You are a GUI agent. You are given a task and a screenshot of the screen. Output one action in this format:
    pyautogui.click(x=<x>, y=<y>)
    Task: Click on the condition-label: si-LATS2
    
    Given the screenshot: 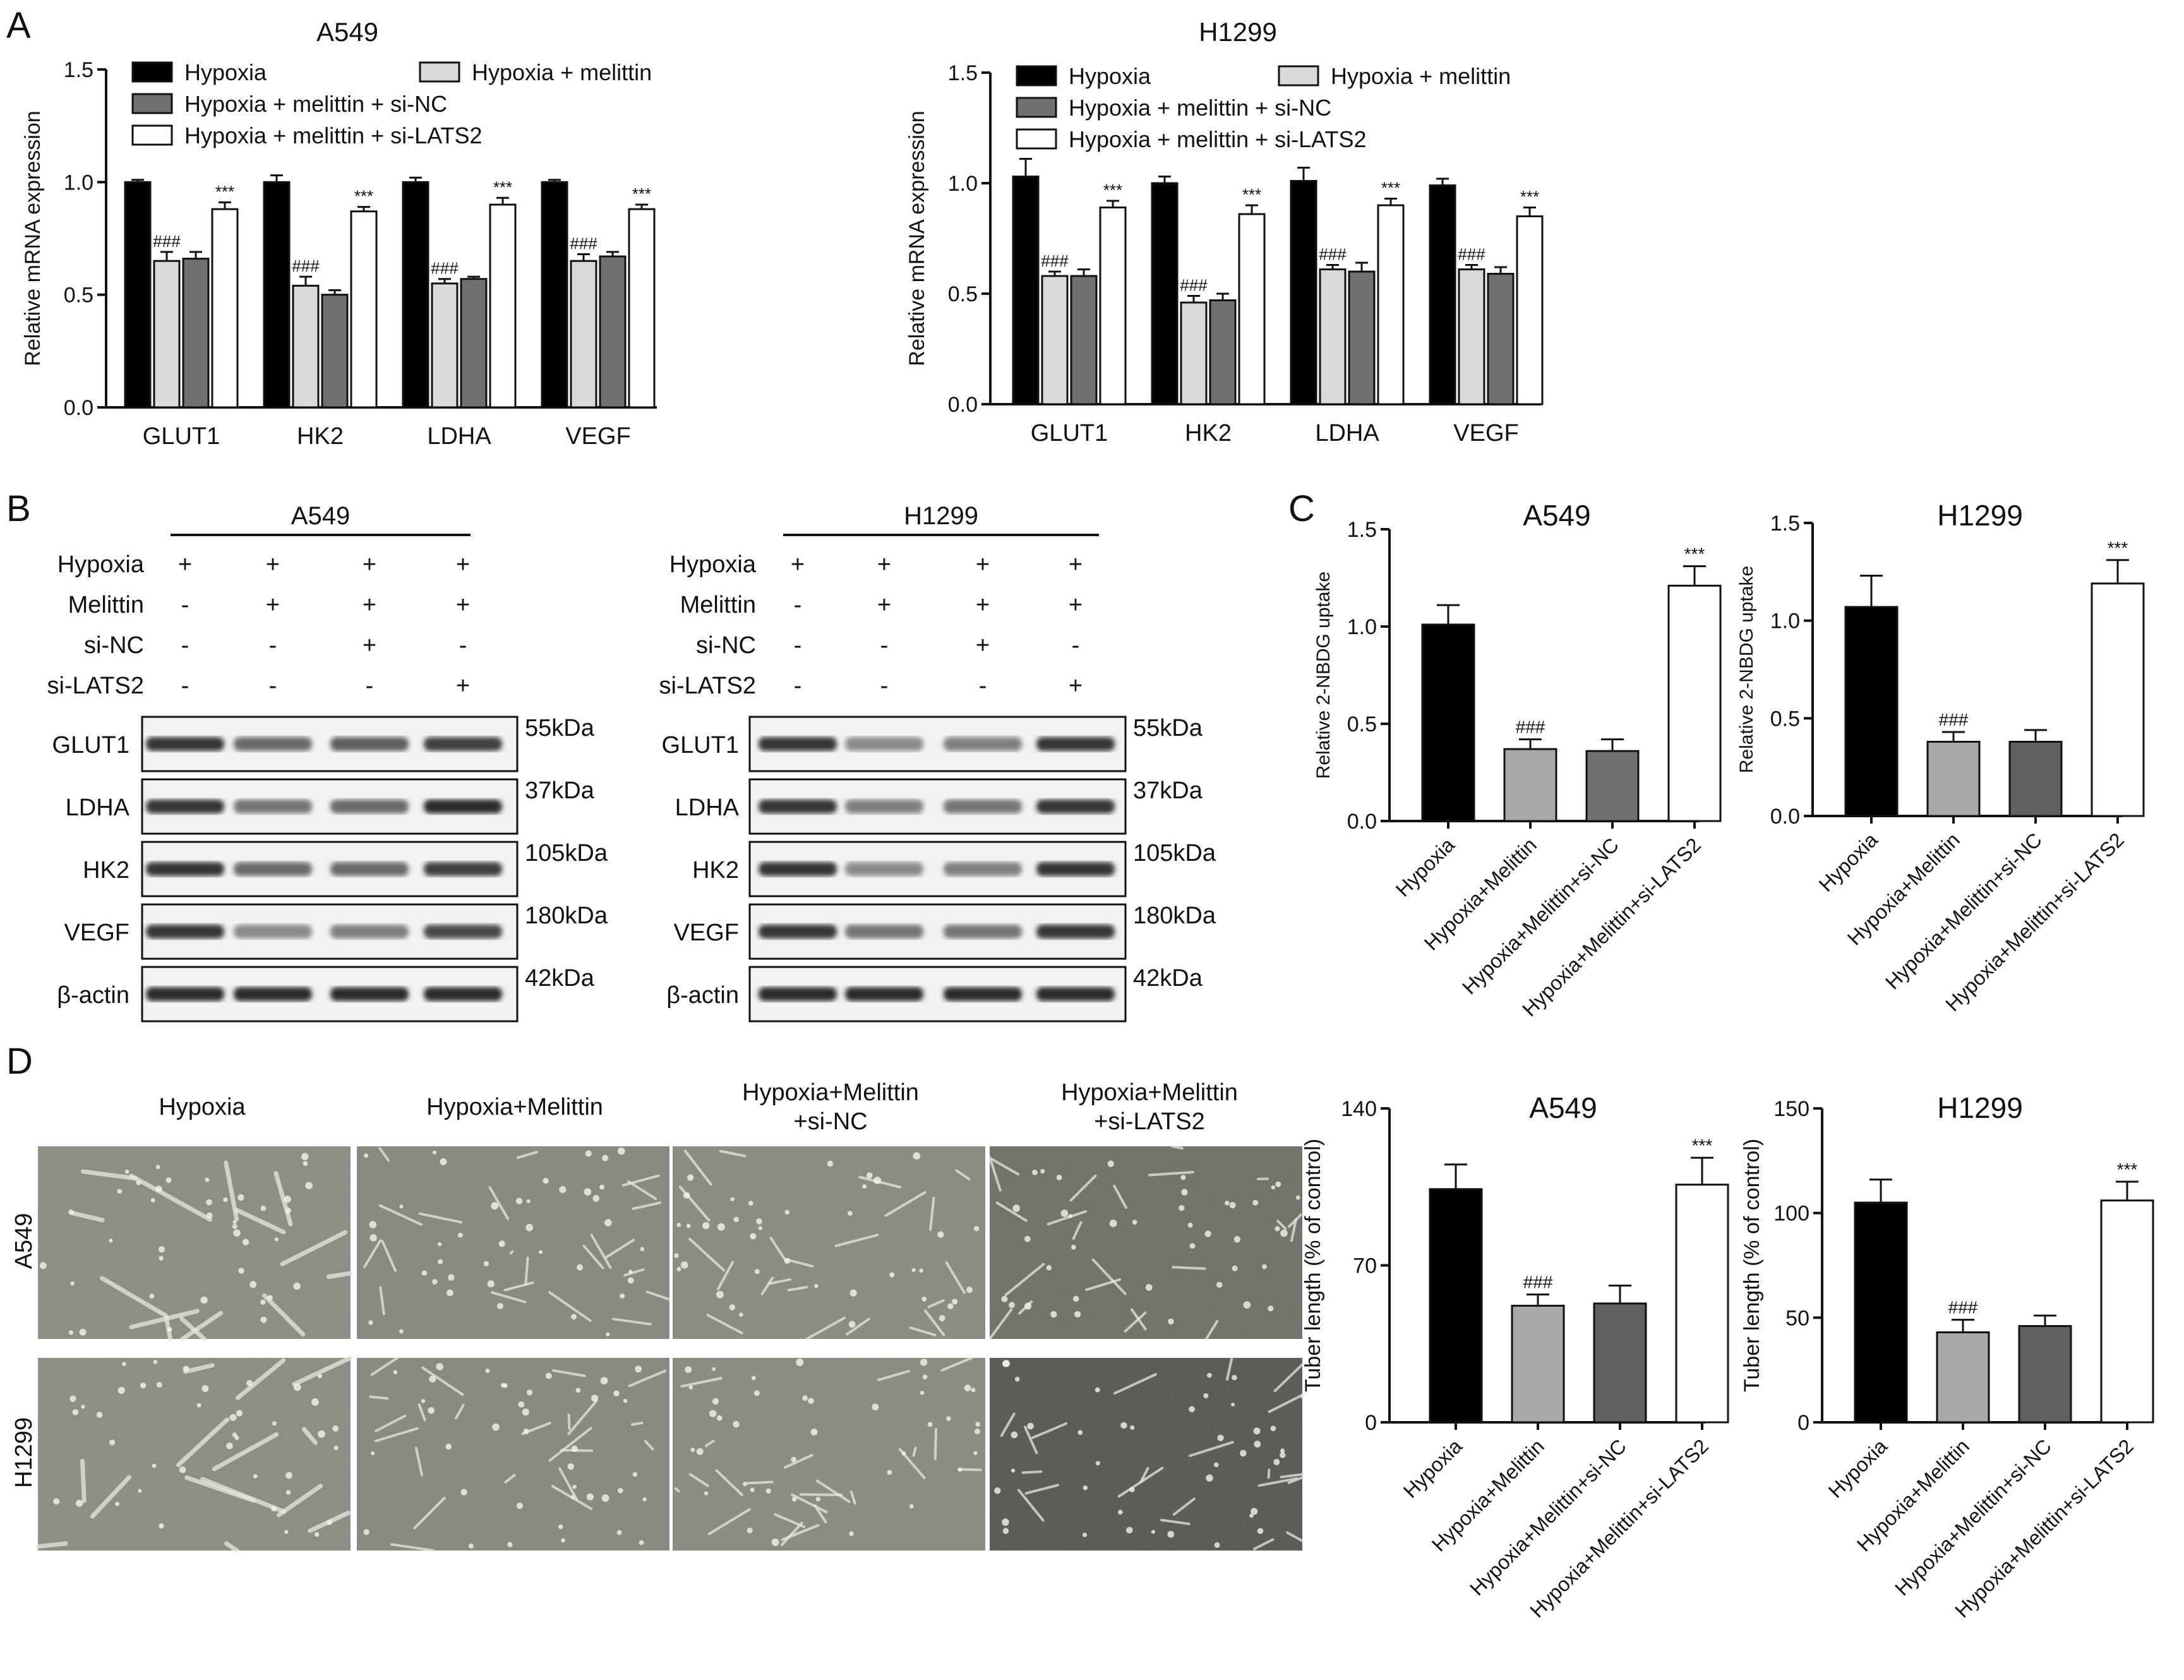 What is the action you would take?
    pyautogui.click(x=95, y=686)
    